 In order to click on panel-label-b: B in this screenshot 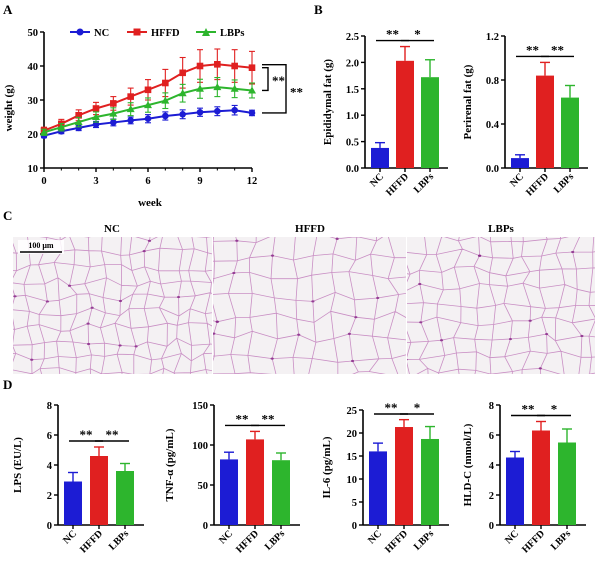, I will do `click(318, 9)`.